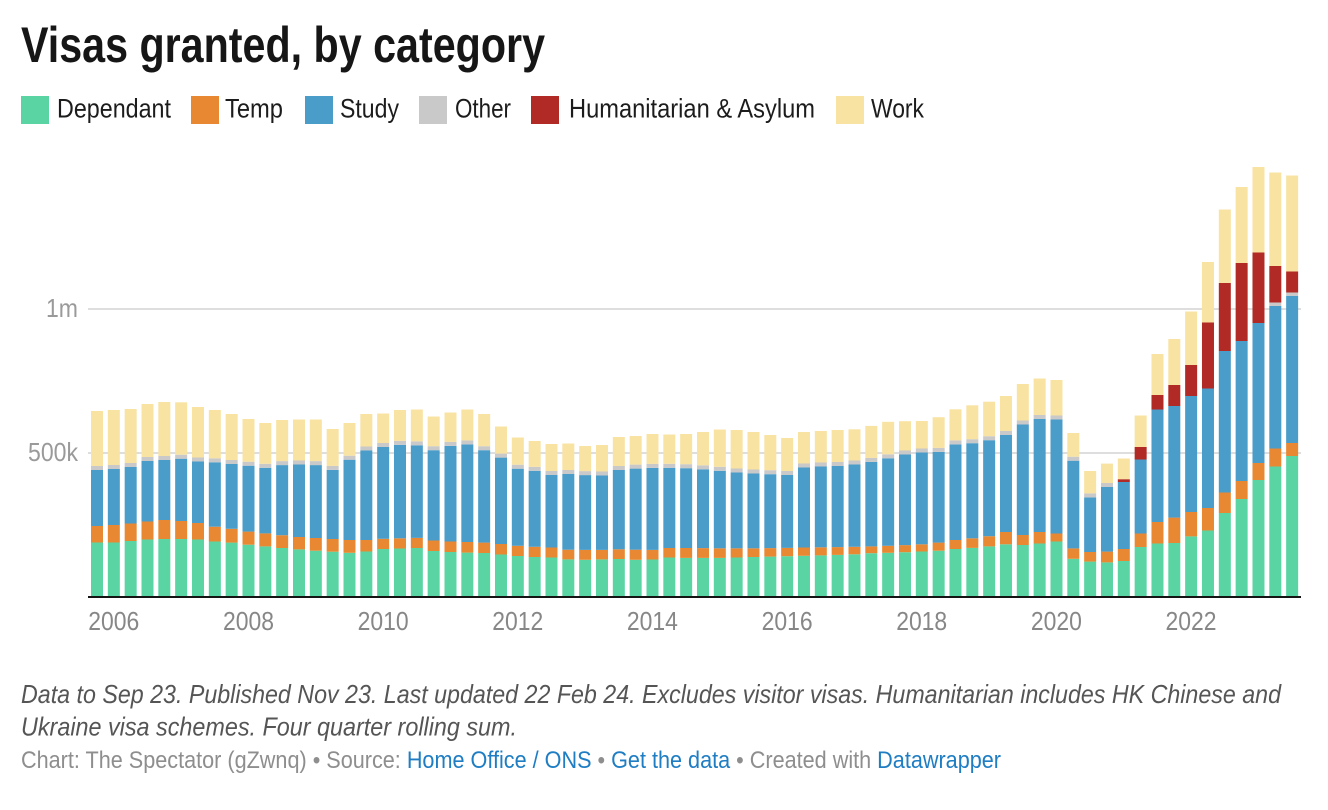 The width and height of the screenshot is (1328, 810). Describe the element at coordinates (283, 45) in the screenshot. I see `svg-text: Visas granted, by category` at that location.